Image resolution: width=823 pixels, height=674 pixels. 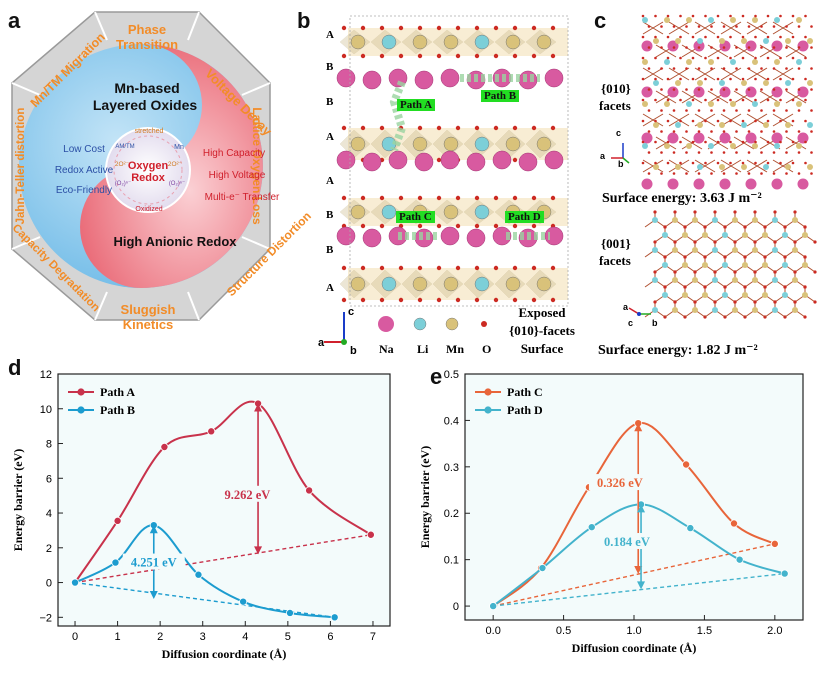 What do you see at coordinates (288, 637) in the screenshot?
I see `x-tick-label: 5` at bounding box center [288, 637].